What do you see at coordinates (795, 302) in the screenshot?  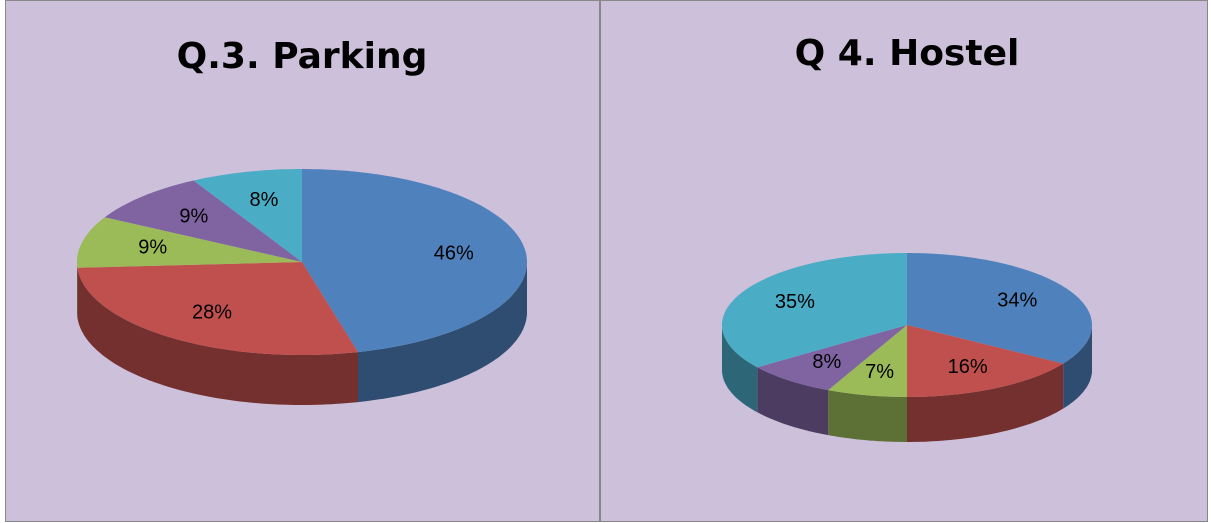 I see `data-label: 35%` at bounding box center [795, 302].